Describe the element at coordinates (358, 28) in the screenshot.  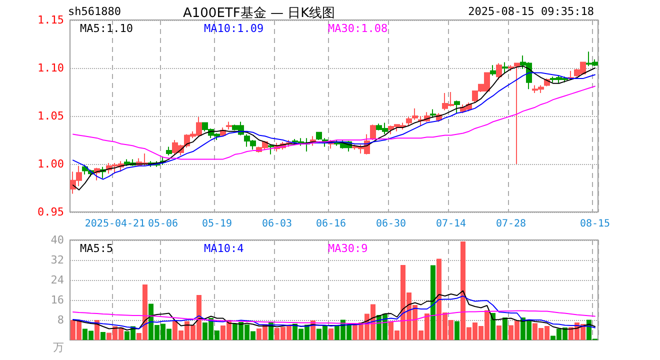
I see `text: MA30:1.08` at that location.